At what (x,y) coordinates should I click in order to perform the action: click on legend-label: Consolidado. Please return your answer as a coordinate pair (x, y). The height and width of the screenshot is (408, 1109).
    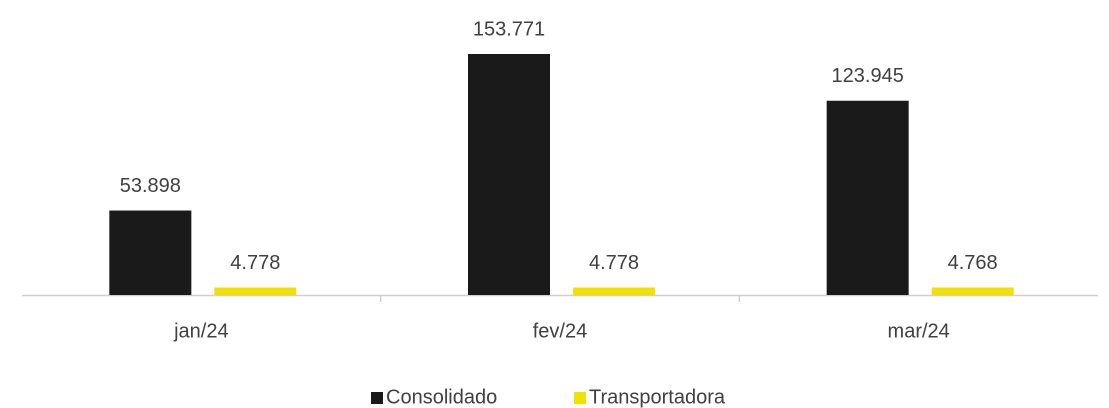
    Looking at the image, I should click on (441, 397).